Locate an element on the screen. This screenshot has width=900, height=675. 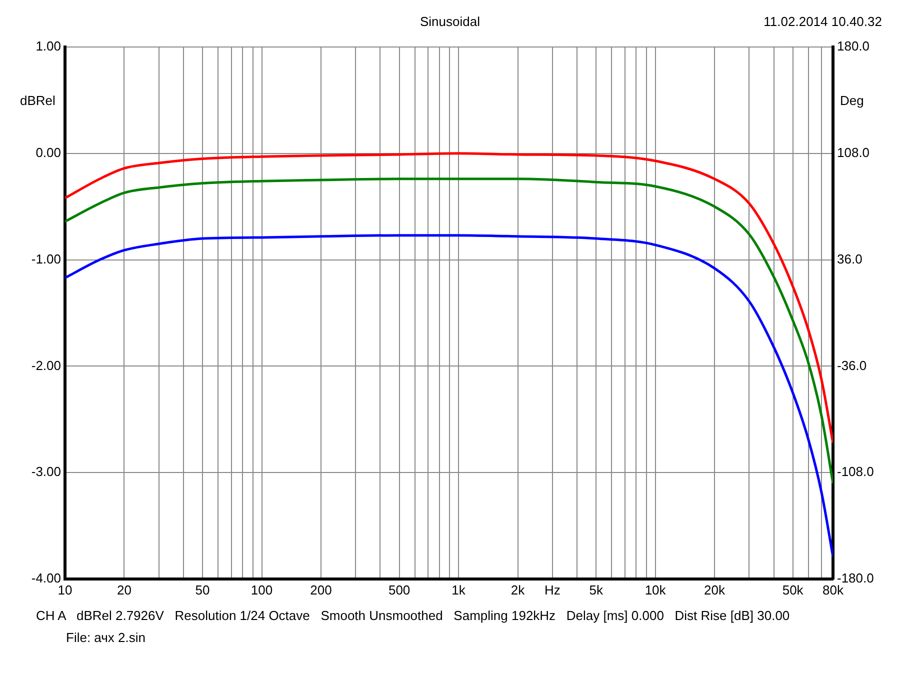
x-tick-label: 200 is located at coordinates (321, 590).